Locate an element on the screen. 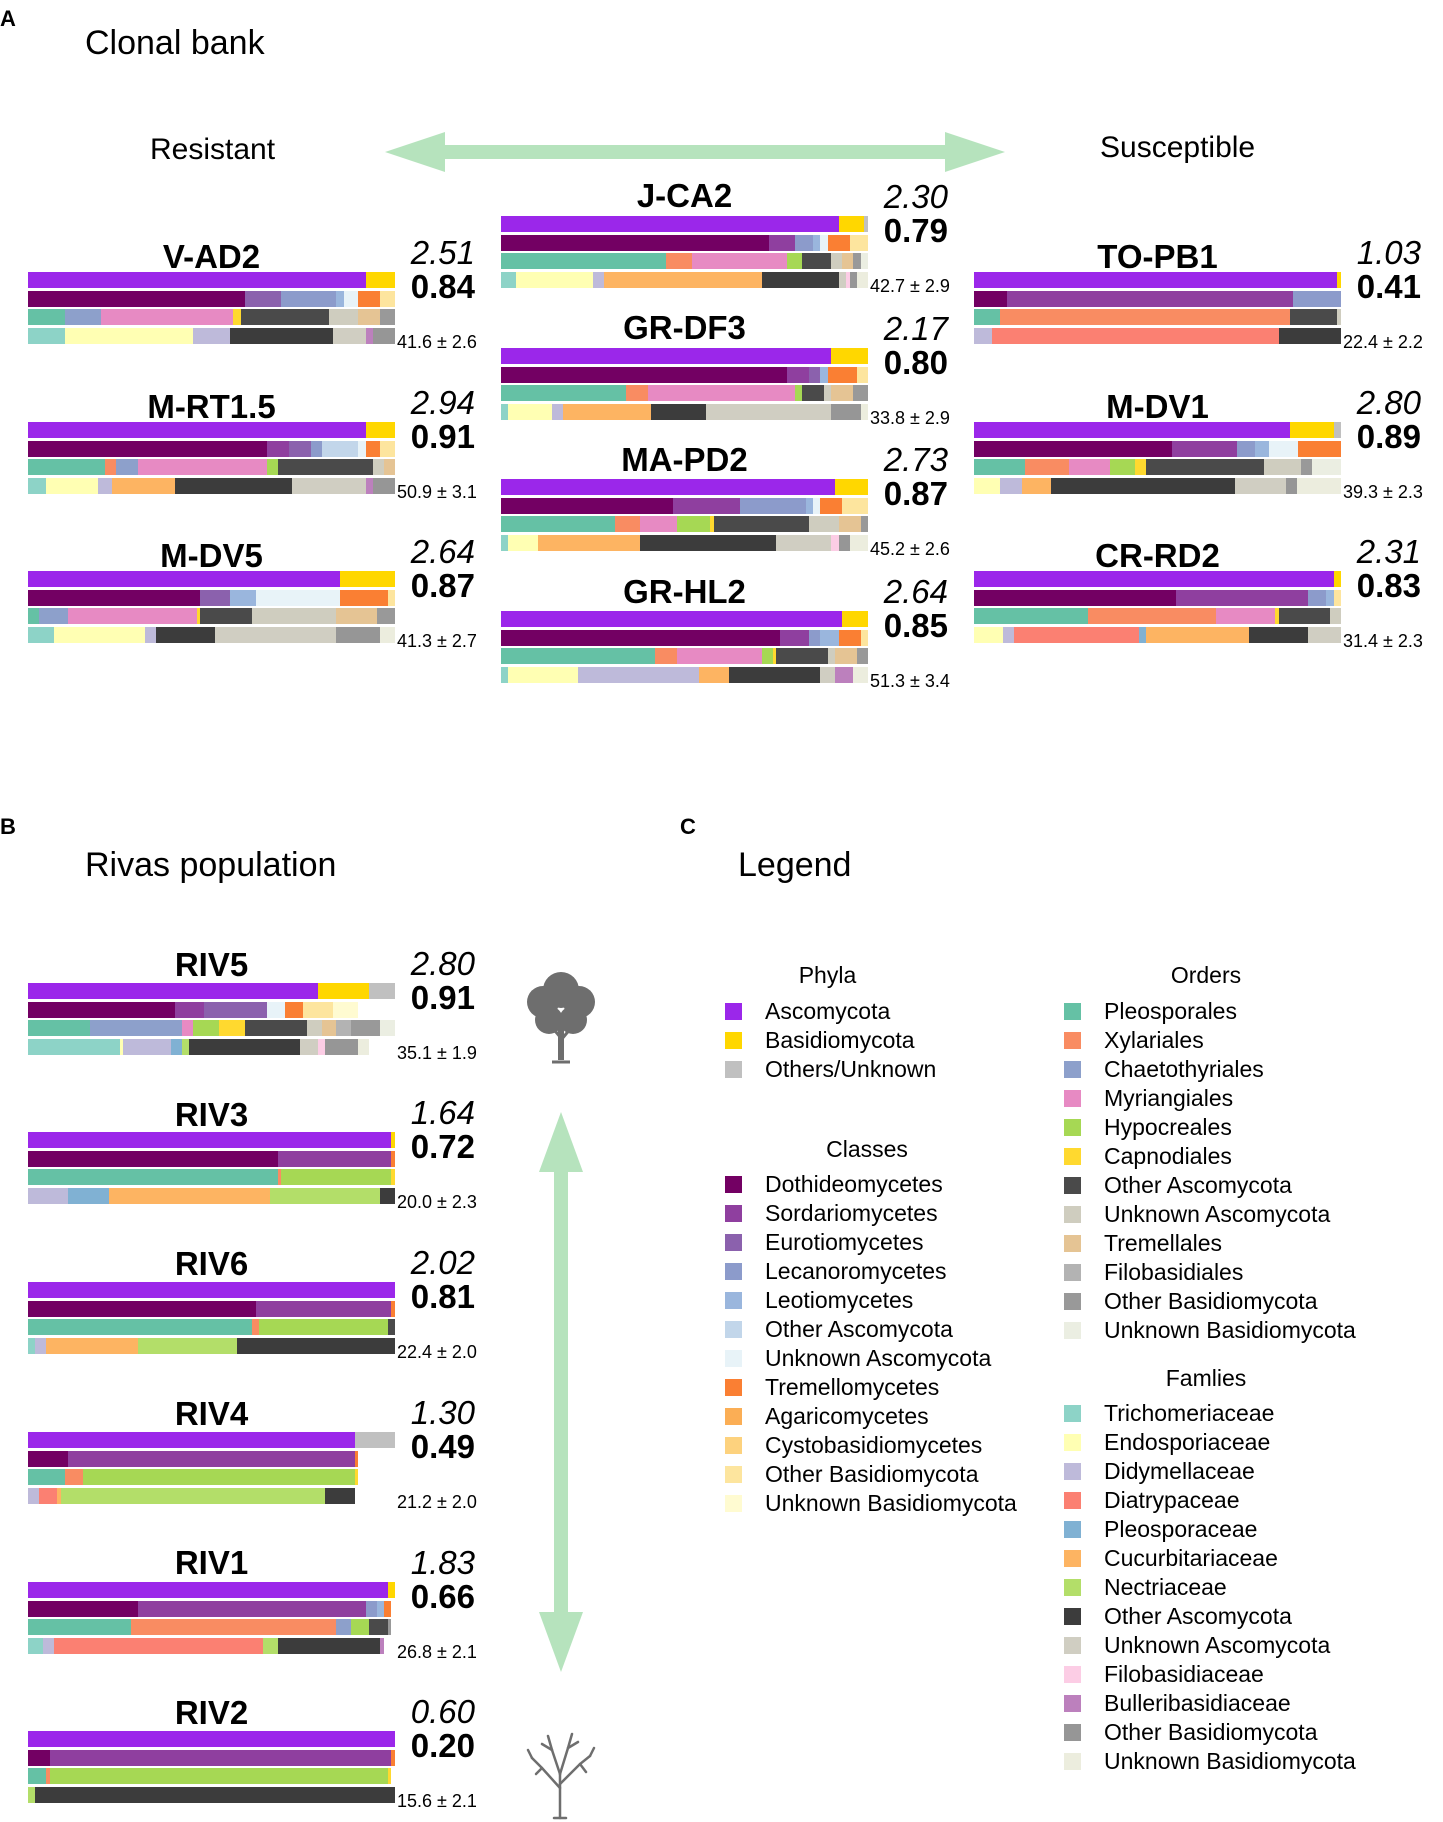 Image resolution: width=1443 pixels, height=1822 pixels. legend-item: Other Basidiomycota is located at coordinates (1210, 1301).